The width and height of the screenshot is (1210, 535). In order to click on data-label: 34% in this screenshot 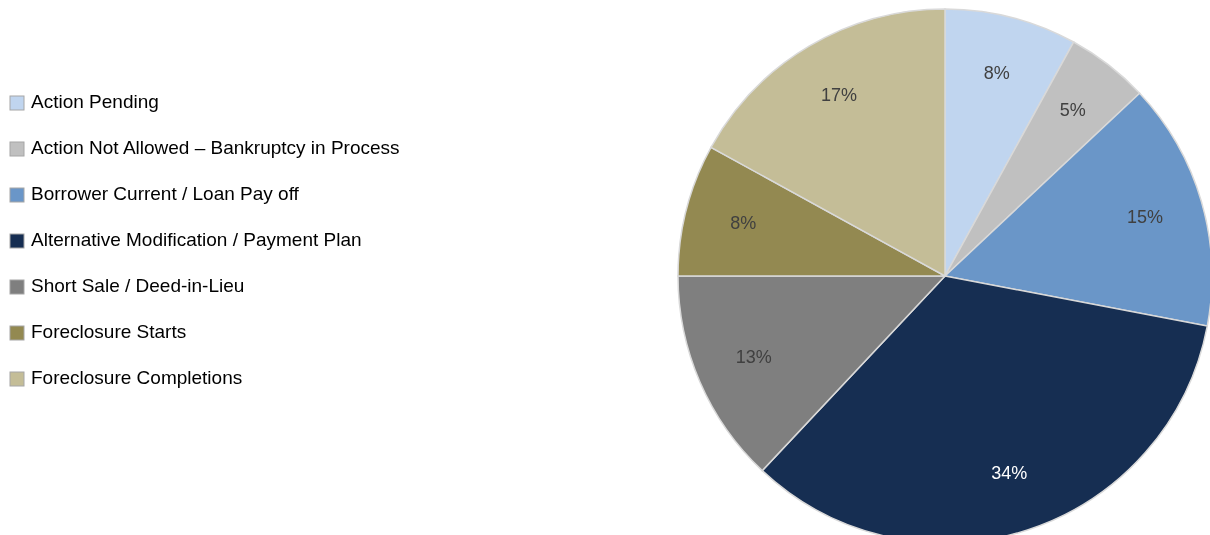, I will do `click(1009, 472)`.